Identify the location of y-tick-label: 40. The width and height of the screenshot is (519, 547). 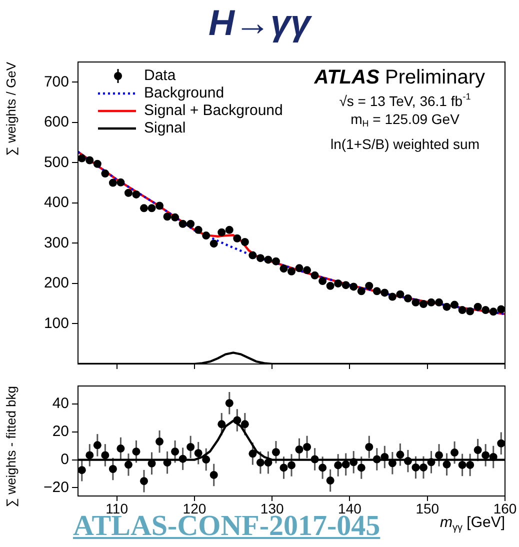
(60, 403).